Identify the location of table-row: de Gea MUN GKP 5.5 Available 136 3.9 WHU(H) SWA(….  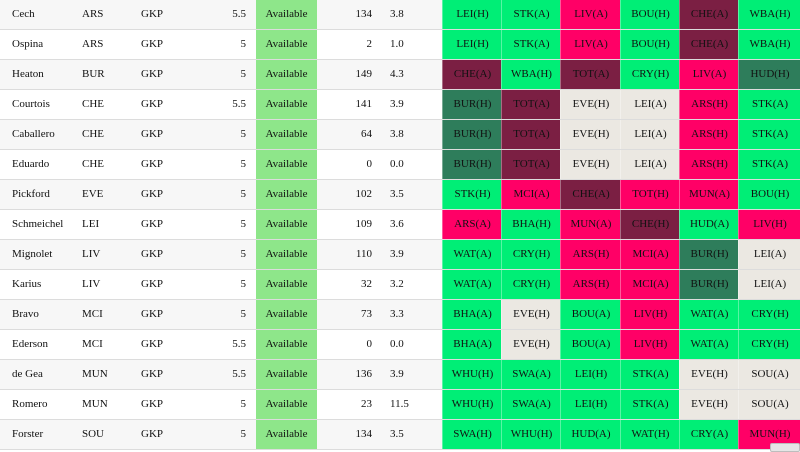
(400, 375).